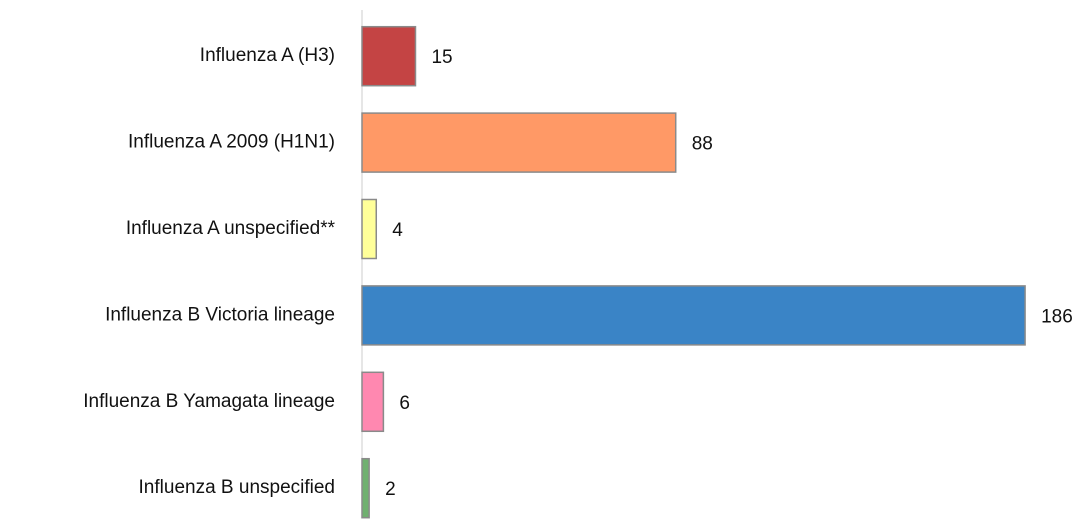  What do you see at coordinates (209, 401) in the screenshot?
I see `category-label: Influenza B Yamagata lineage` at bounding box center [209, 401].